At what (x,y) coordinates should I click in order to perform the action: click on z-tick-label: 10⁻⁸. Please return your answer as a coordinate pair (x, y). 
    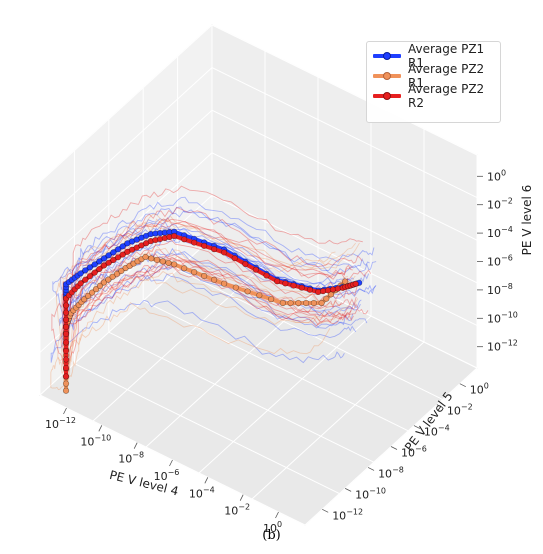
    Looking at the image, I should click on (500, 289).